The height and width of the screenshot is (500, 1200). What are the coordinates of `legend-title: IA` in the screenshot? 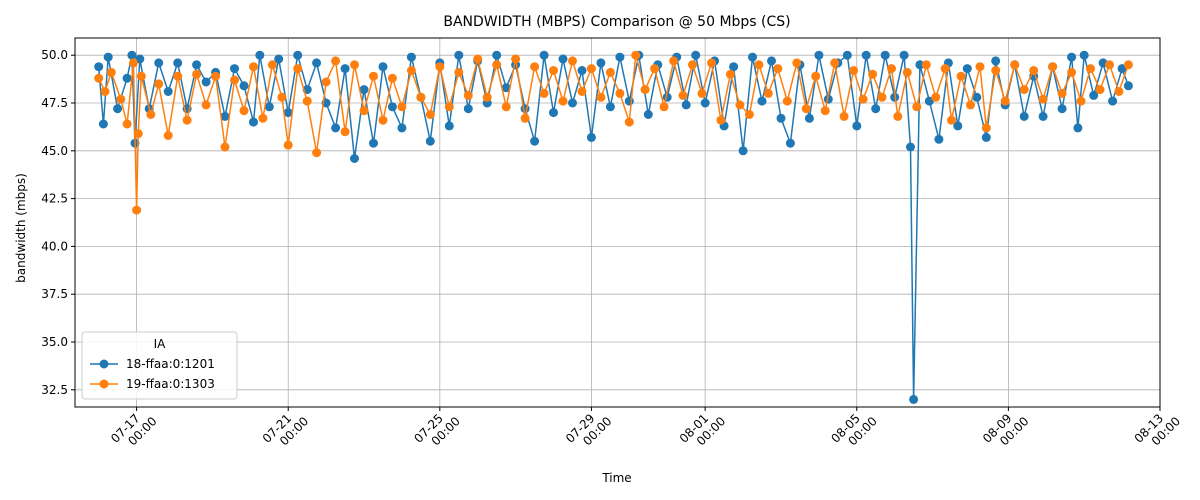 It's located at (160, 344).